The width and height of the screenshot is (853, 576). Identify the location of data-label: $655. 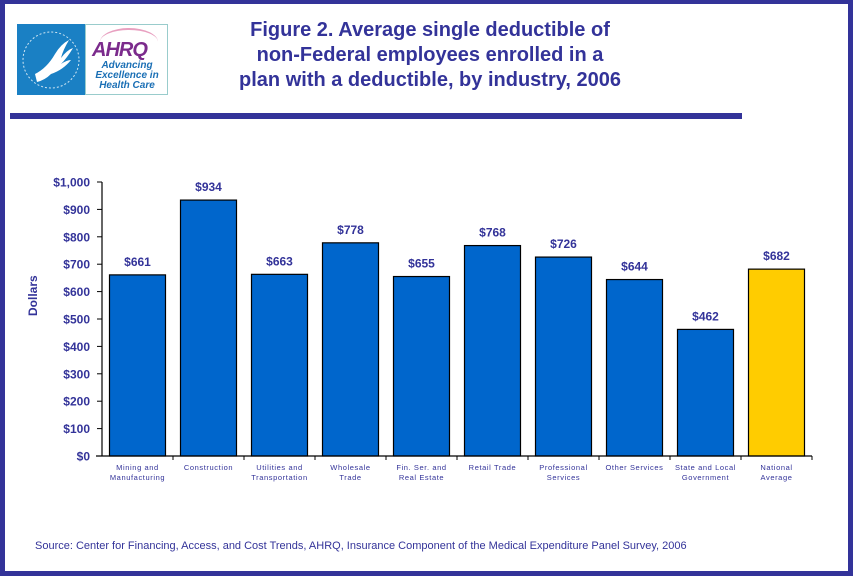
(421, 264).